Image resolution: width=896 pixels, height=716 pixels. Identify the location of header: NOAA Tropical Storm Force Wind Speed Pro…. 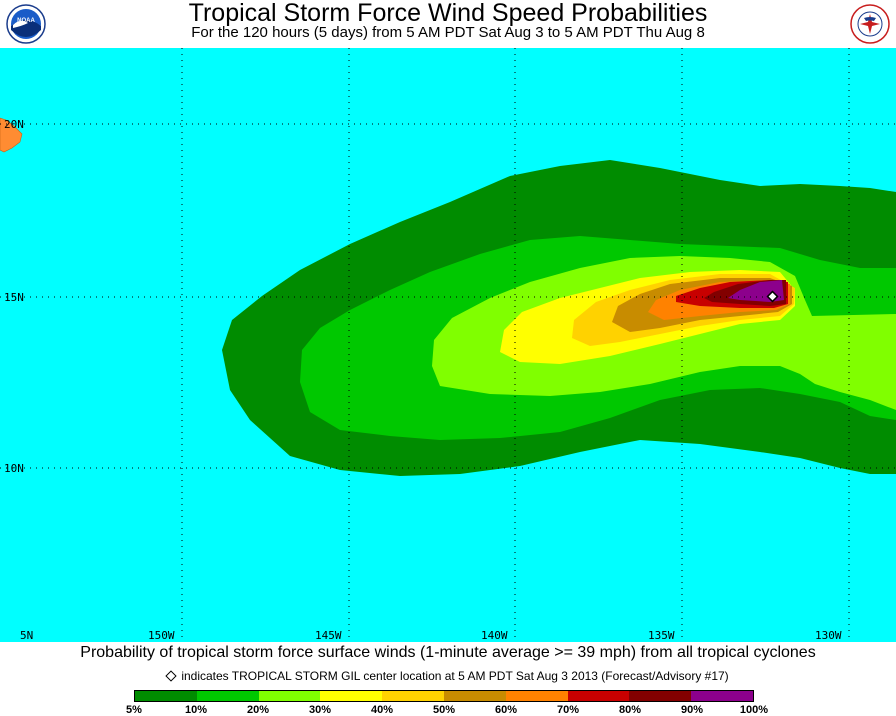
(448, 24).